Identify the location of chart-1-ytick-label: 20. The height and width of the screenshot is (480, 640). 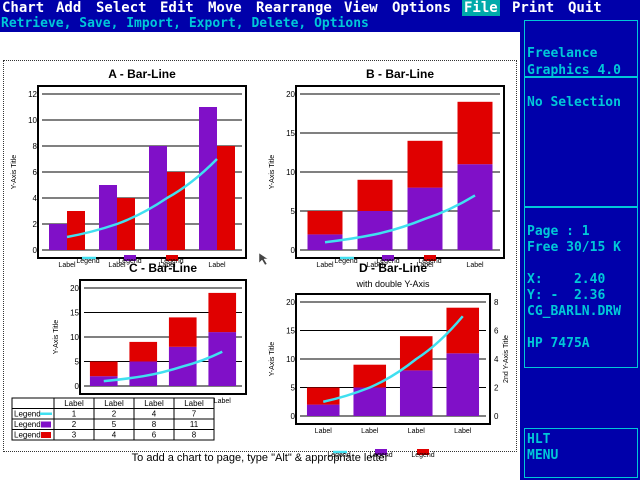
(290, 94).